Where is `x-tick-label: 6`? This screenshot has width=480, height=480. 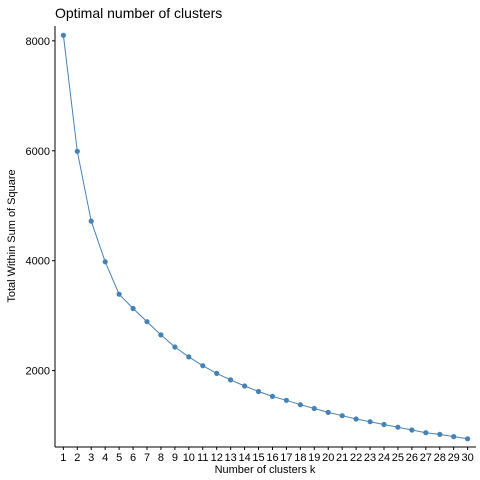
x-tick-label: 6 is located at coordinates (133, 458).